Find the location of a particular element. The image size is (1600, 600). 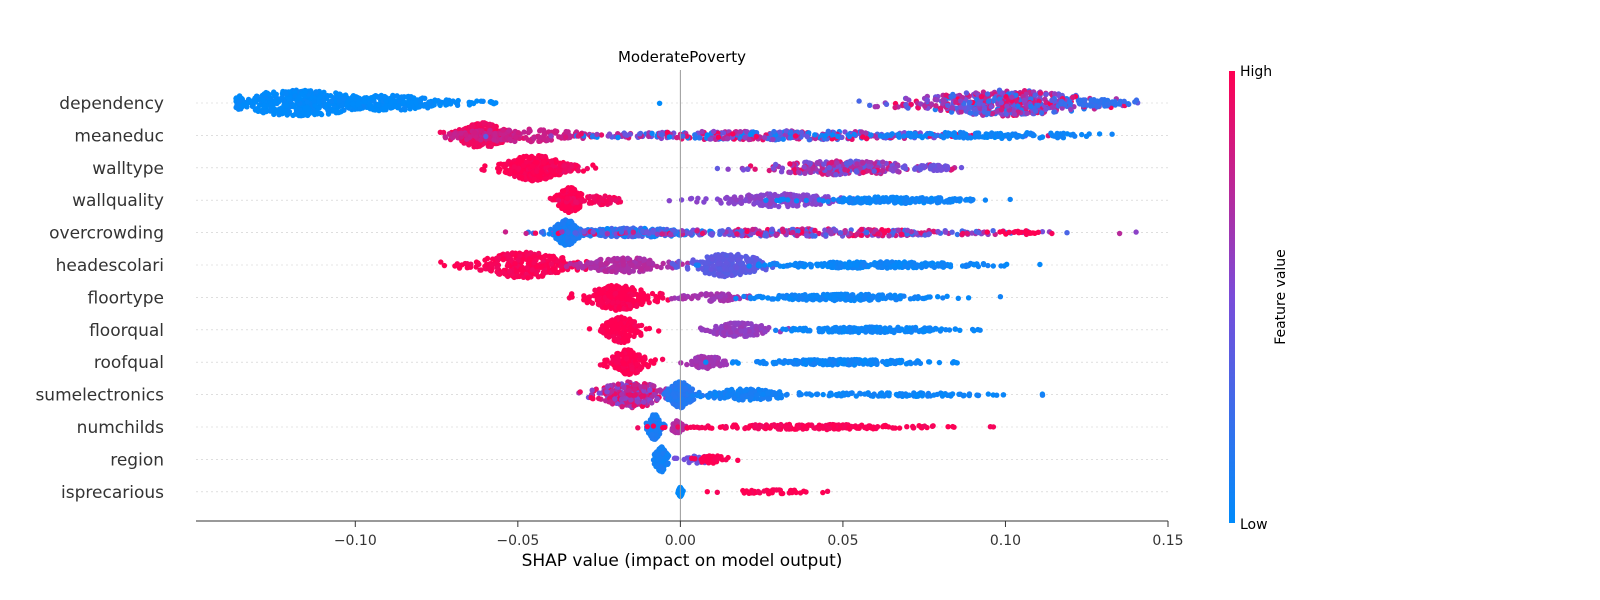

feature-label-walltype: walltype is located at coordinates (128, 169).